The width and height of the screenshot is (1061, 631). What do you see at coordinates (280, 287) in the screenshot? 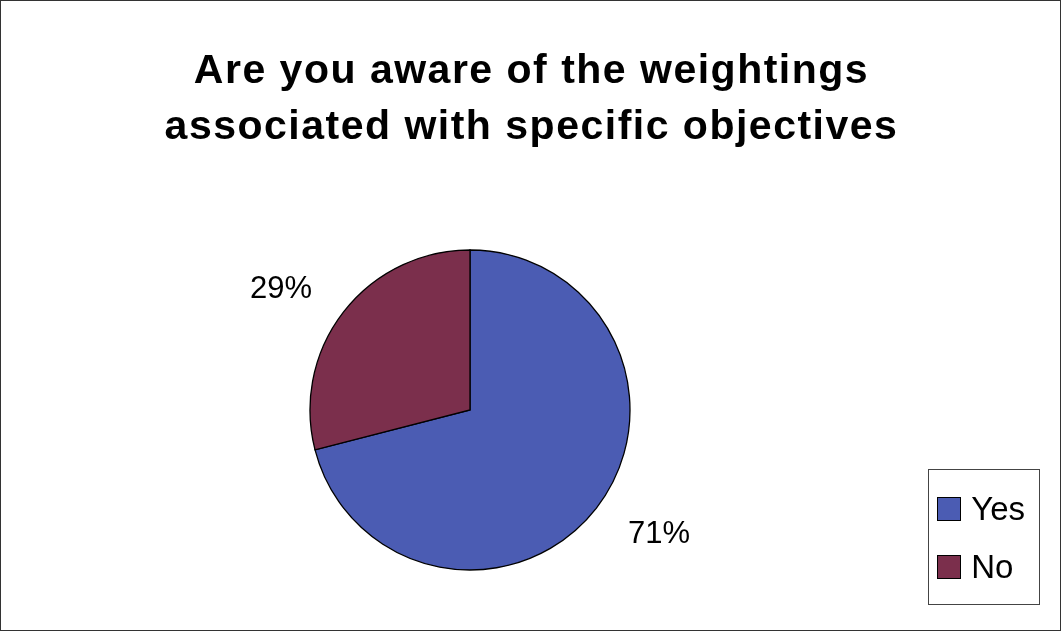
I see `data-label: 29%` at bounding box center [280, 287].